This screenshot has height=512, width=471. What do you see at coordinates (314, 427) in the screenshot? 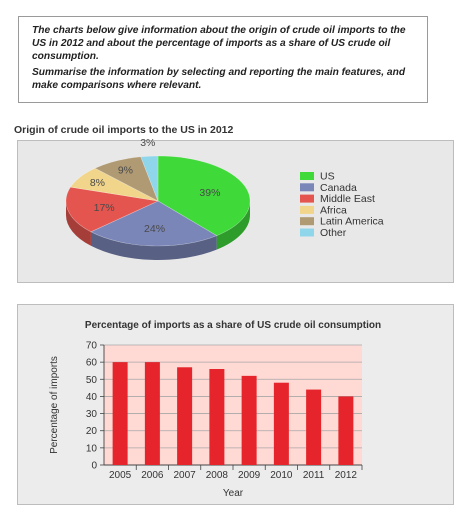
I see `bar-2011` at bounding box center [314, 427].